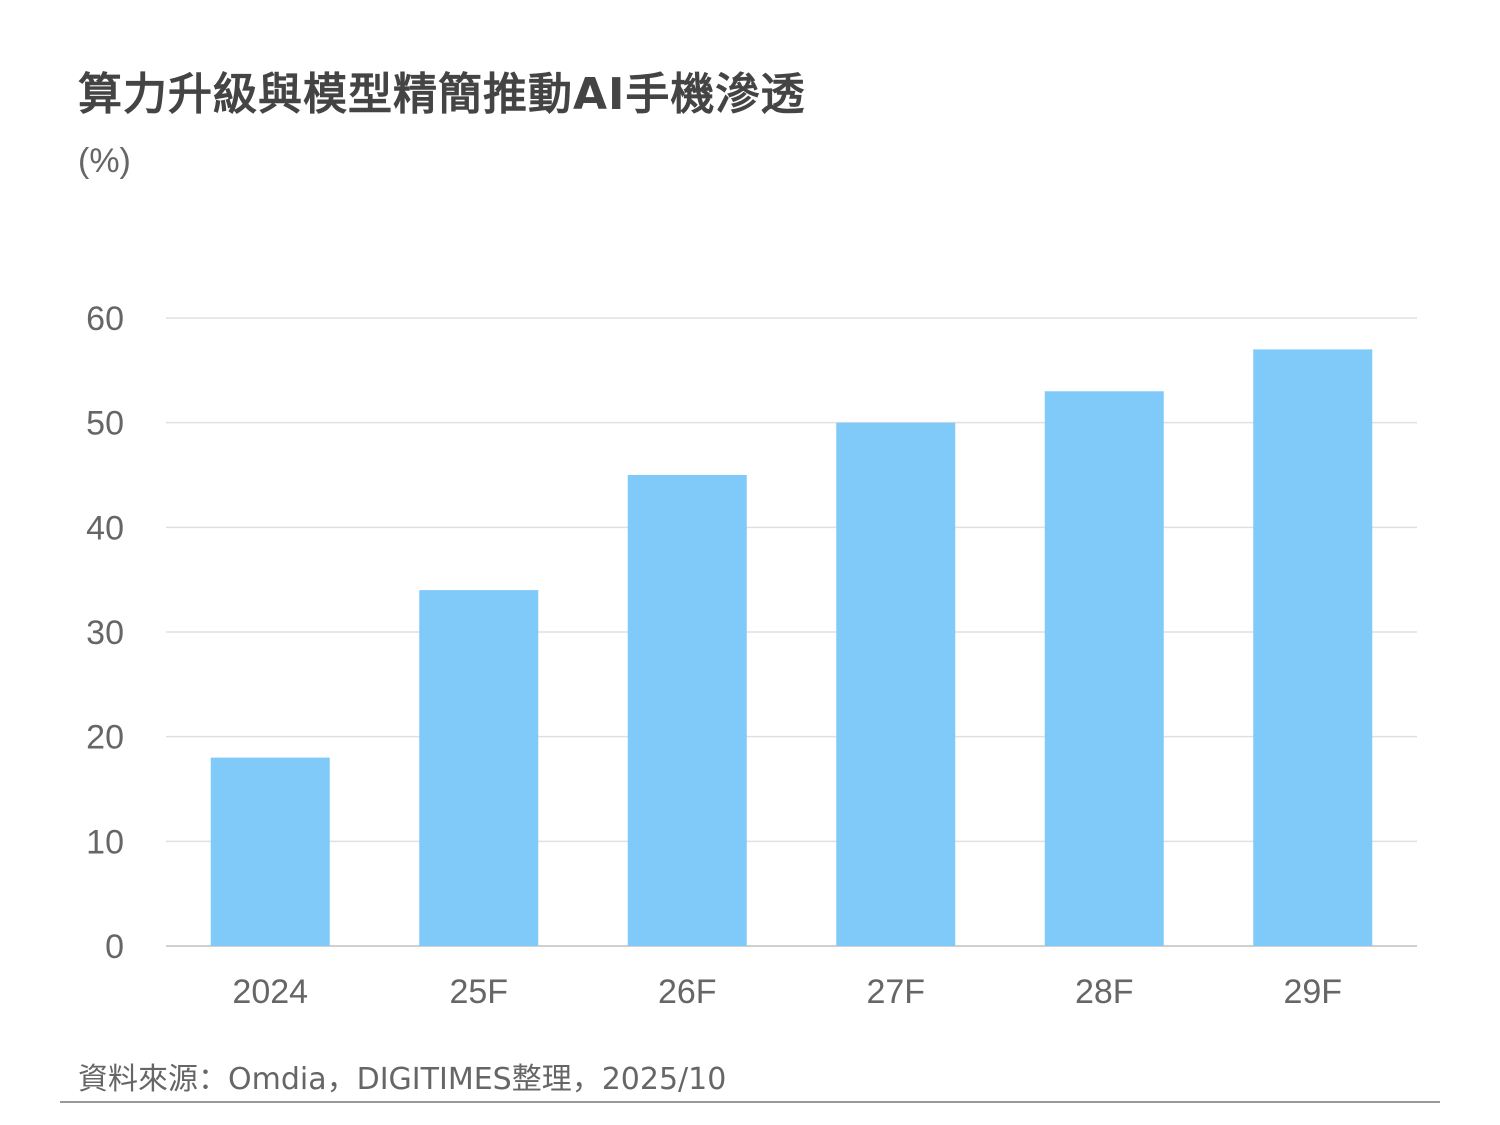 Image resolution: width=1500 pixels, height=1125 pixels. Describe the element at coordinates (1104, 668) in the screenshot. I see `bar-28F` at that location.